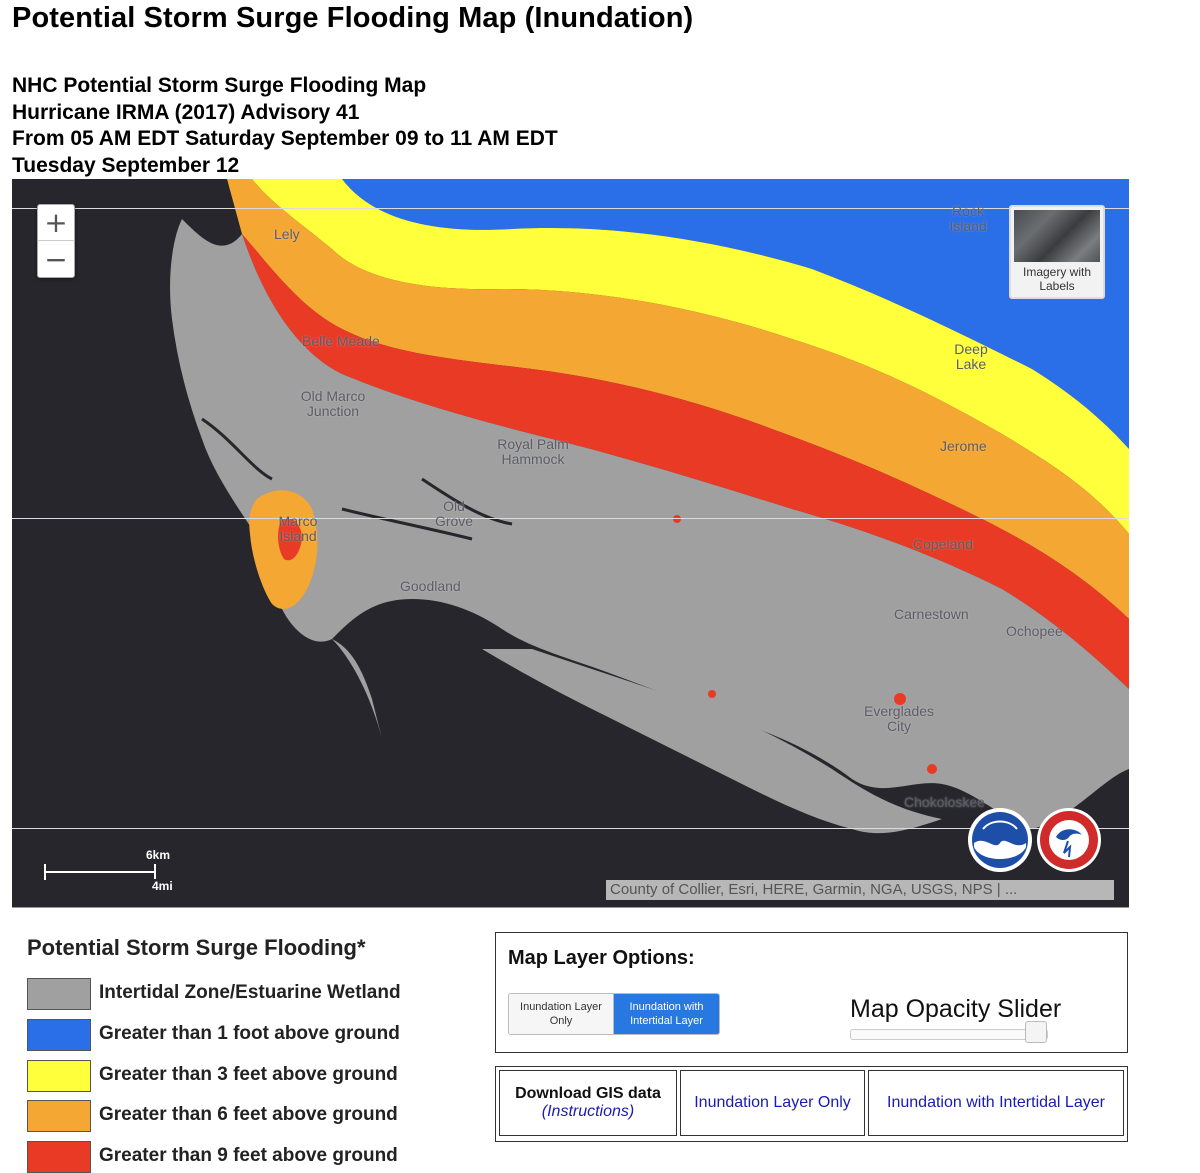 This screenshot has width=1200, height=1173. I want to click on legend-label: Greater than 3 feet above ground, so click(248, 1074).